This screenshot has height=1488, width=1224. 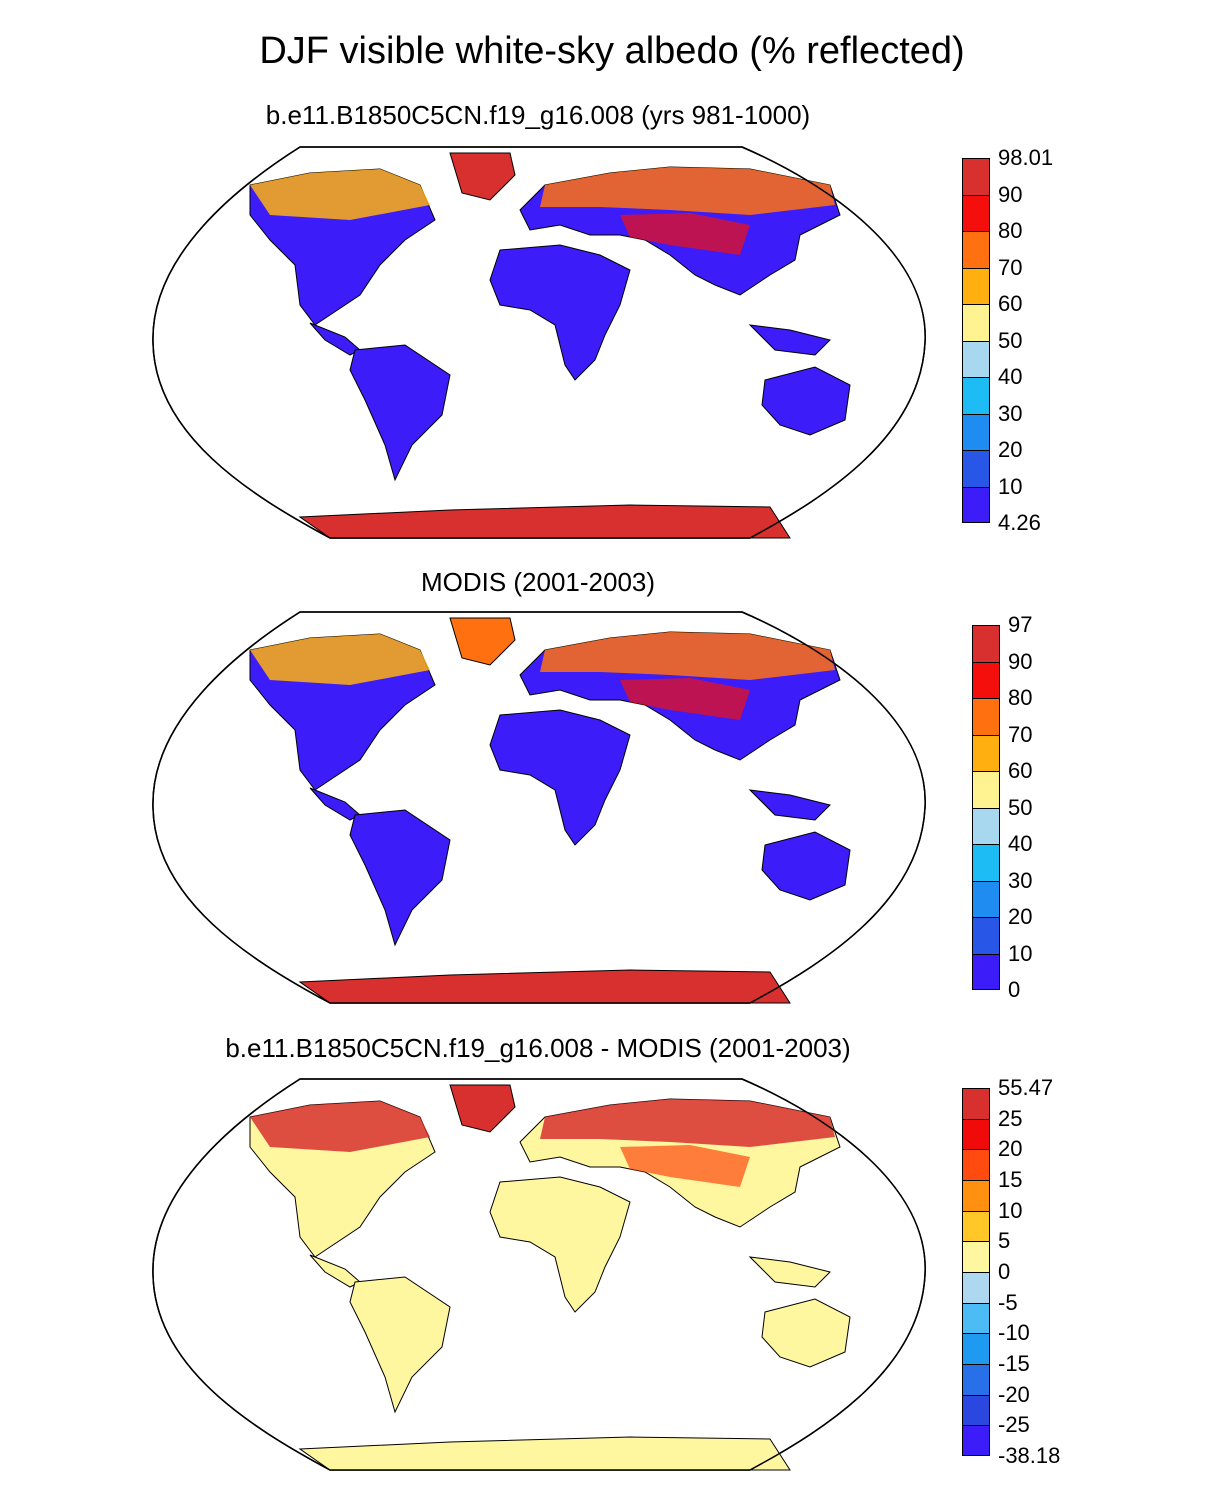 I want to click on colorbar-label: 97, so click(x=1020, y=624).